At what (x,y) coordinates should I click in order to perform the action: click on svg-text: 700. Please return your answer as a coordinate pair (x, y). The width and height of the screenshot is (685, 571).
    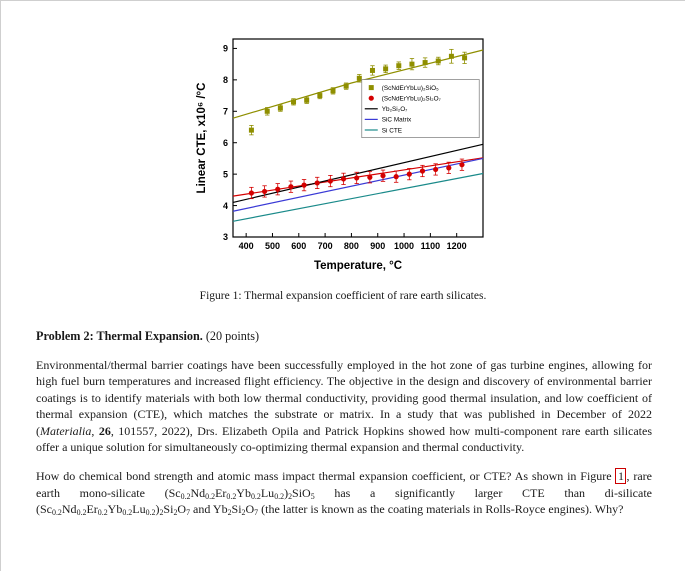
    Looking at the image, I should click on (325, 246).